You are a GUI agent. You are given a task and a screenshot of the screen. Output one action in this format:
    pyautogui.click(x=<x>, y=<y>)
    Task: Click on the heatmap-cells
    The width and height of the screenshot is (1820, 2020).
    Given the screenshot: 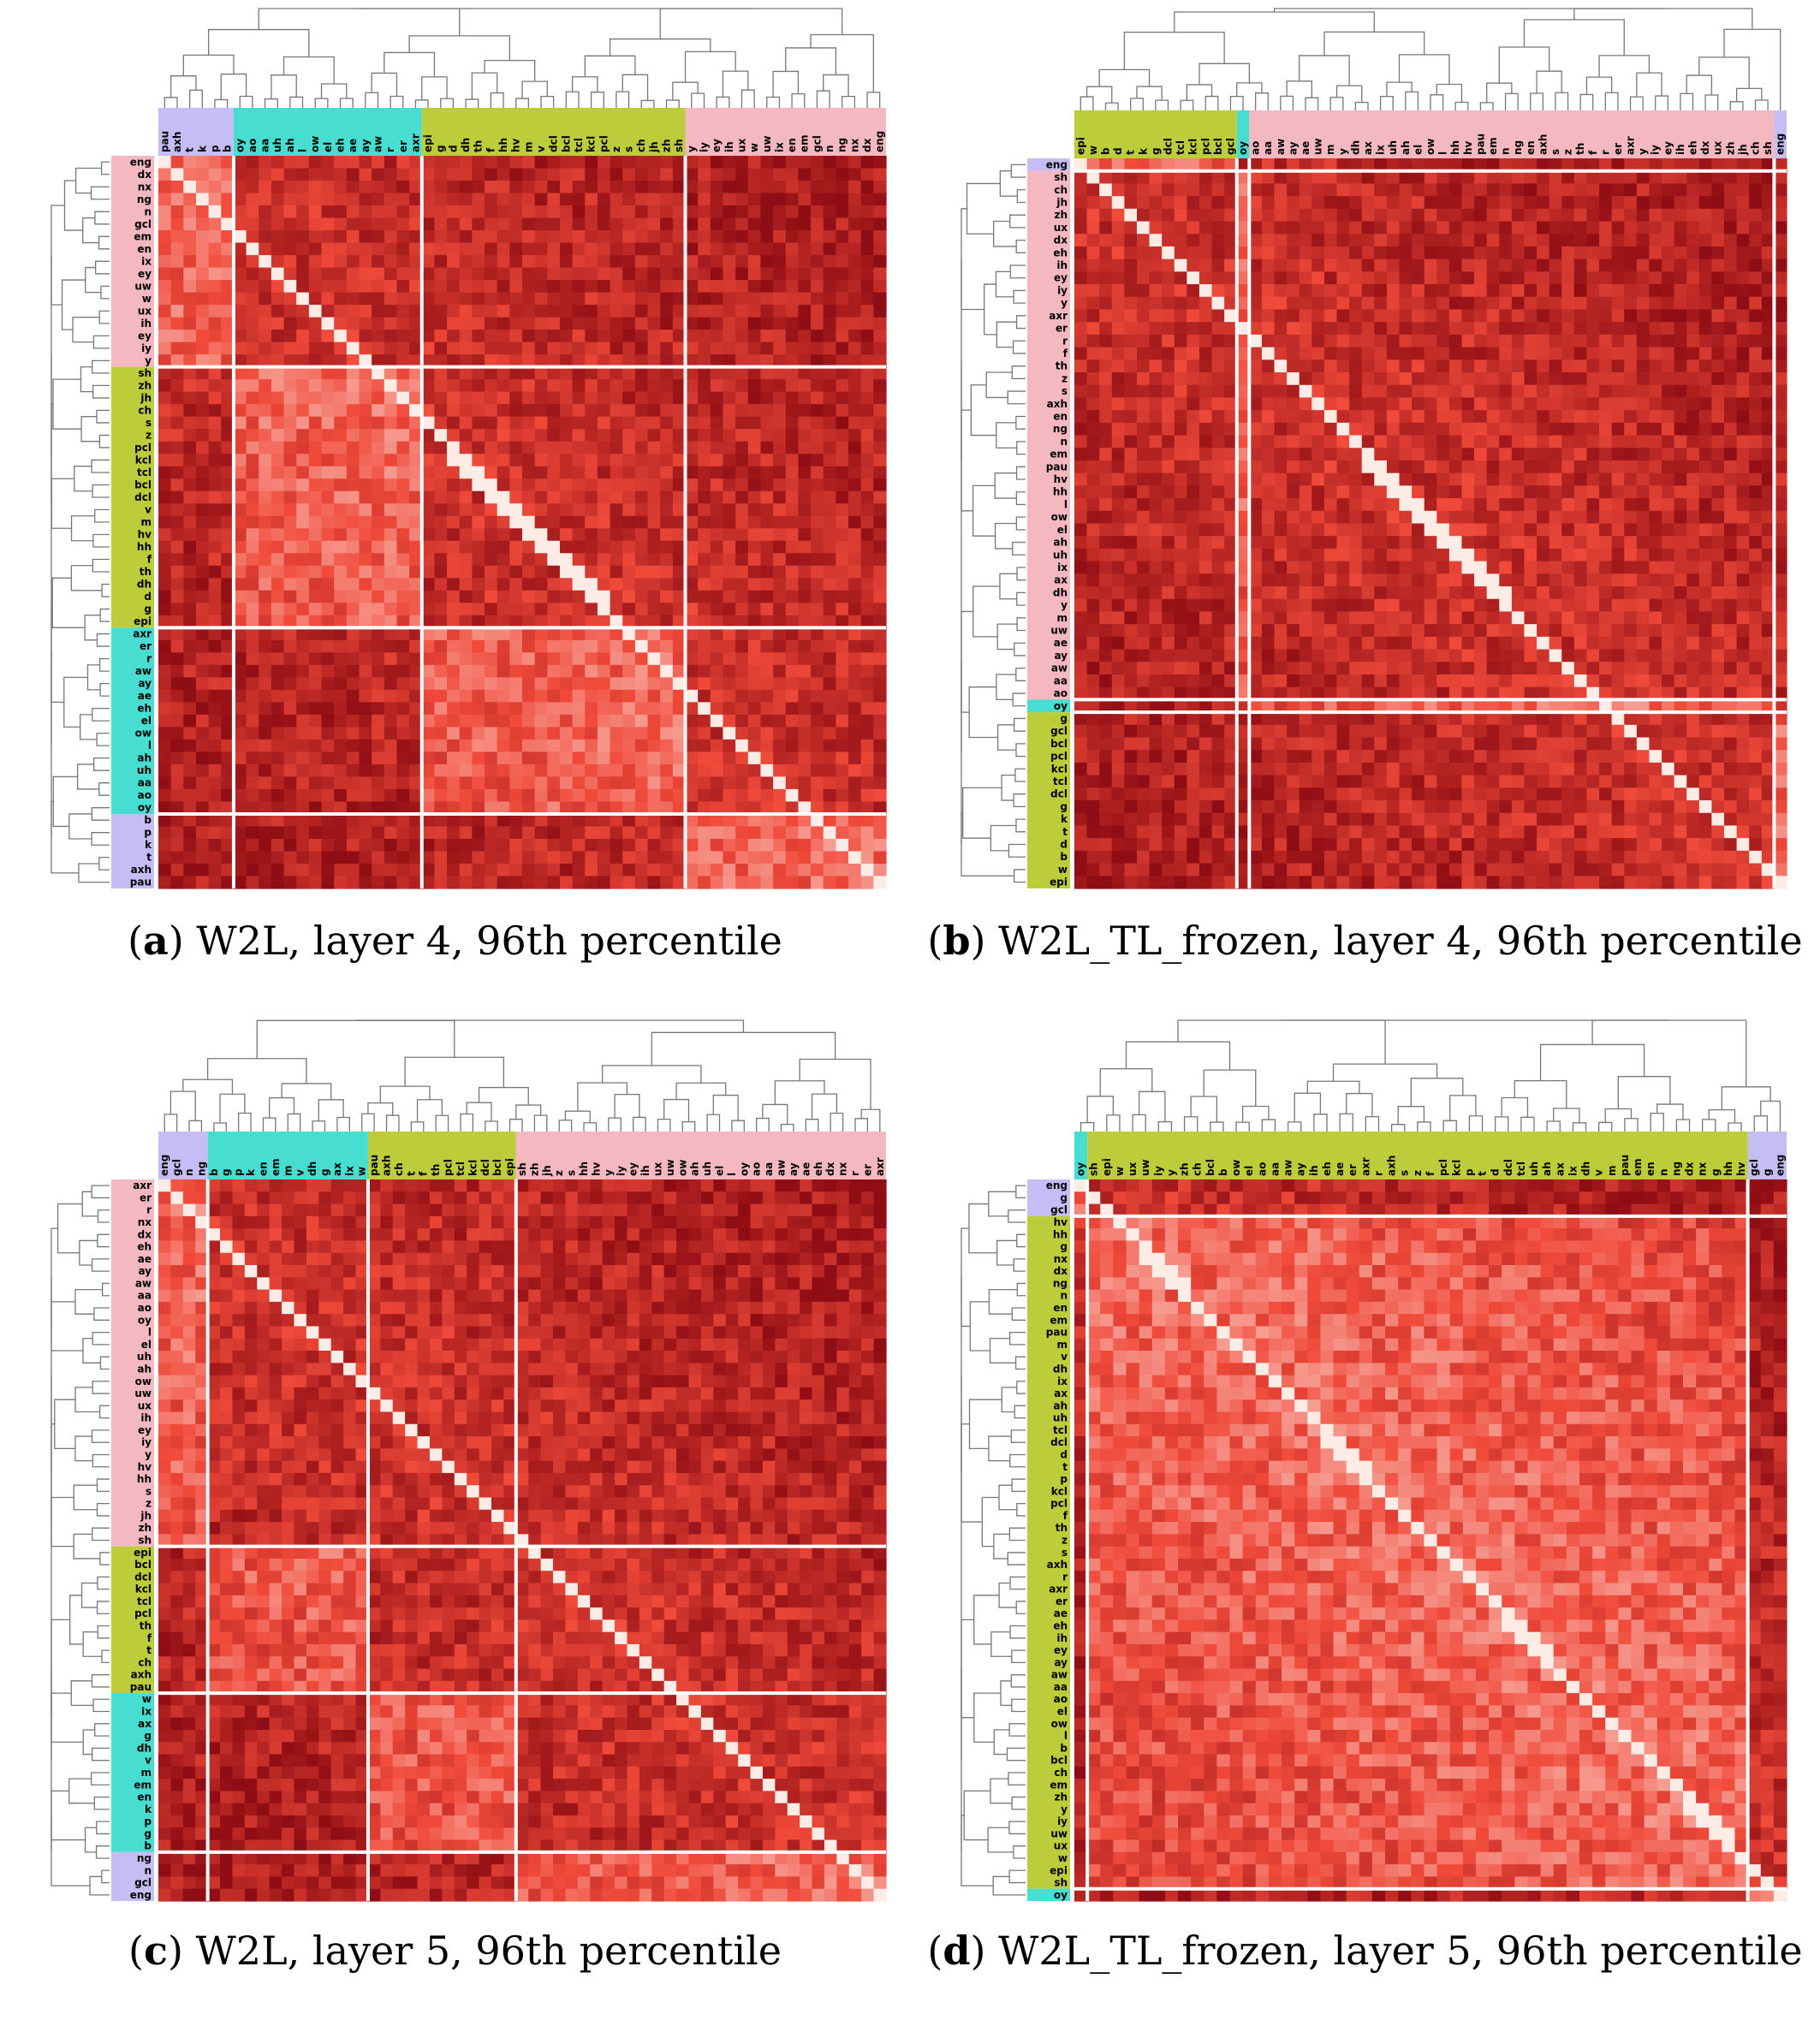 What is the action you would take?
    pyautogui.click(x=1430, y=523)
    